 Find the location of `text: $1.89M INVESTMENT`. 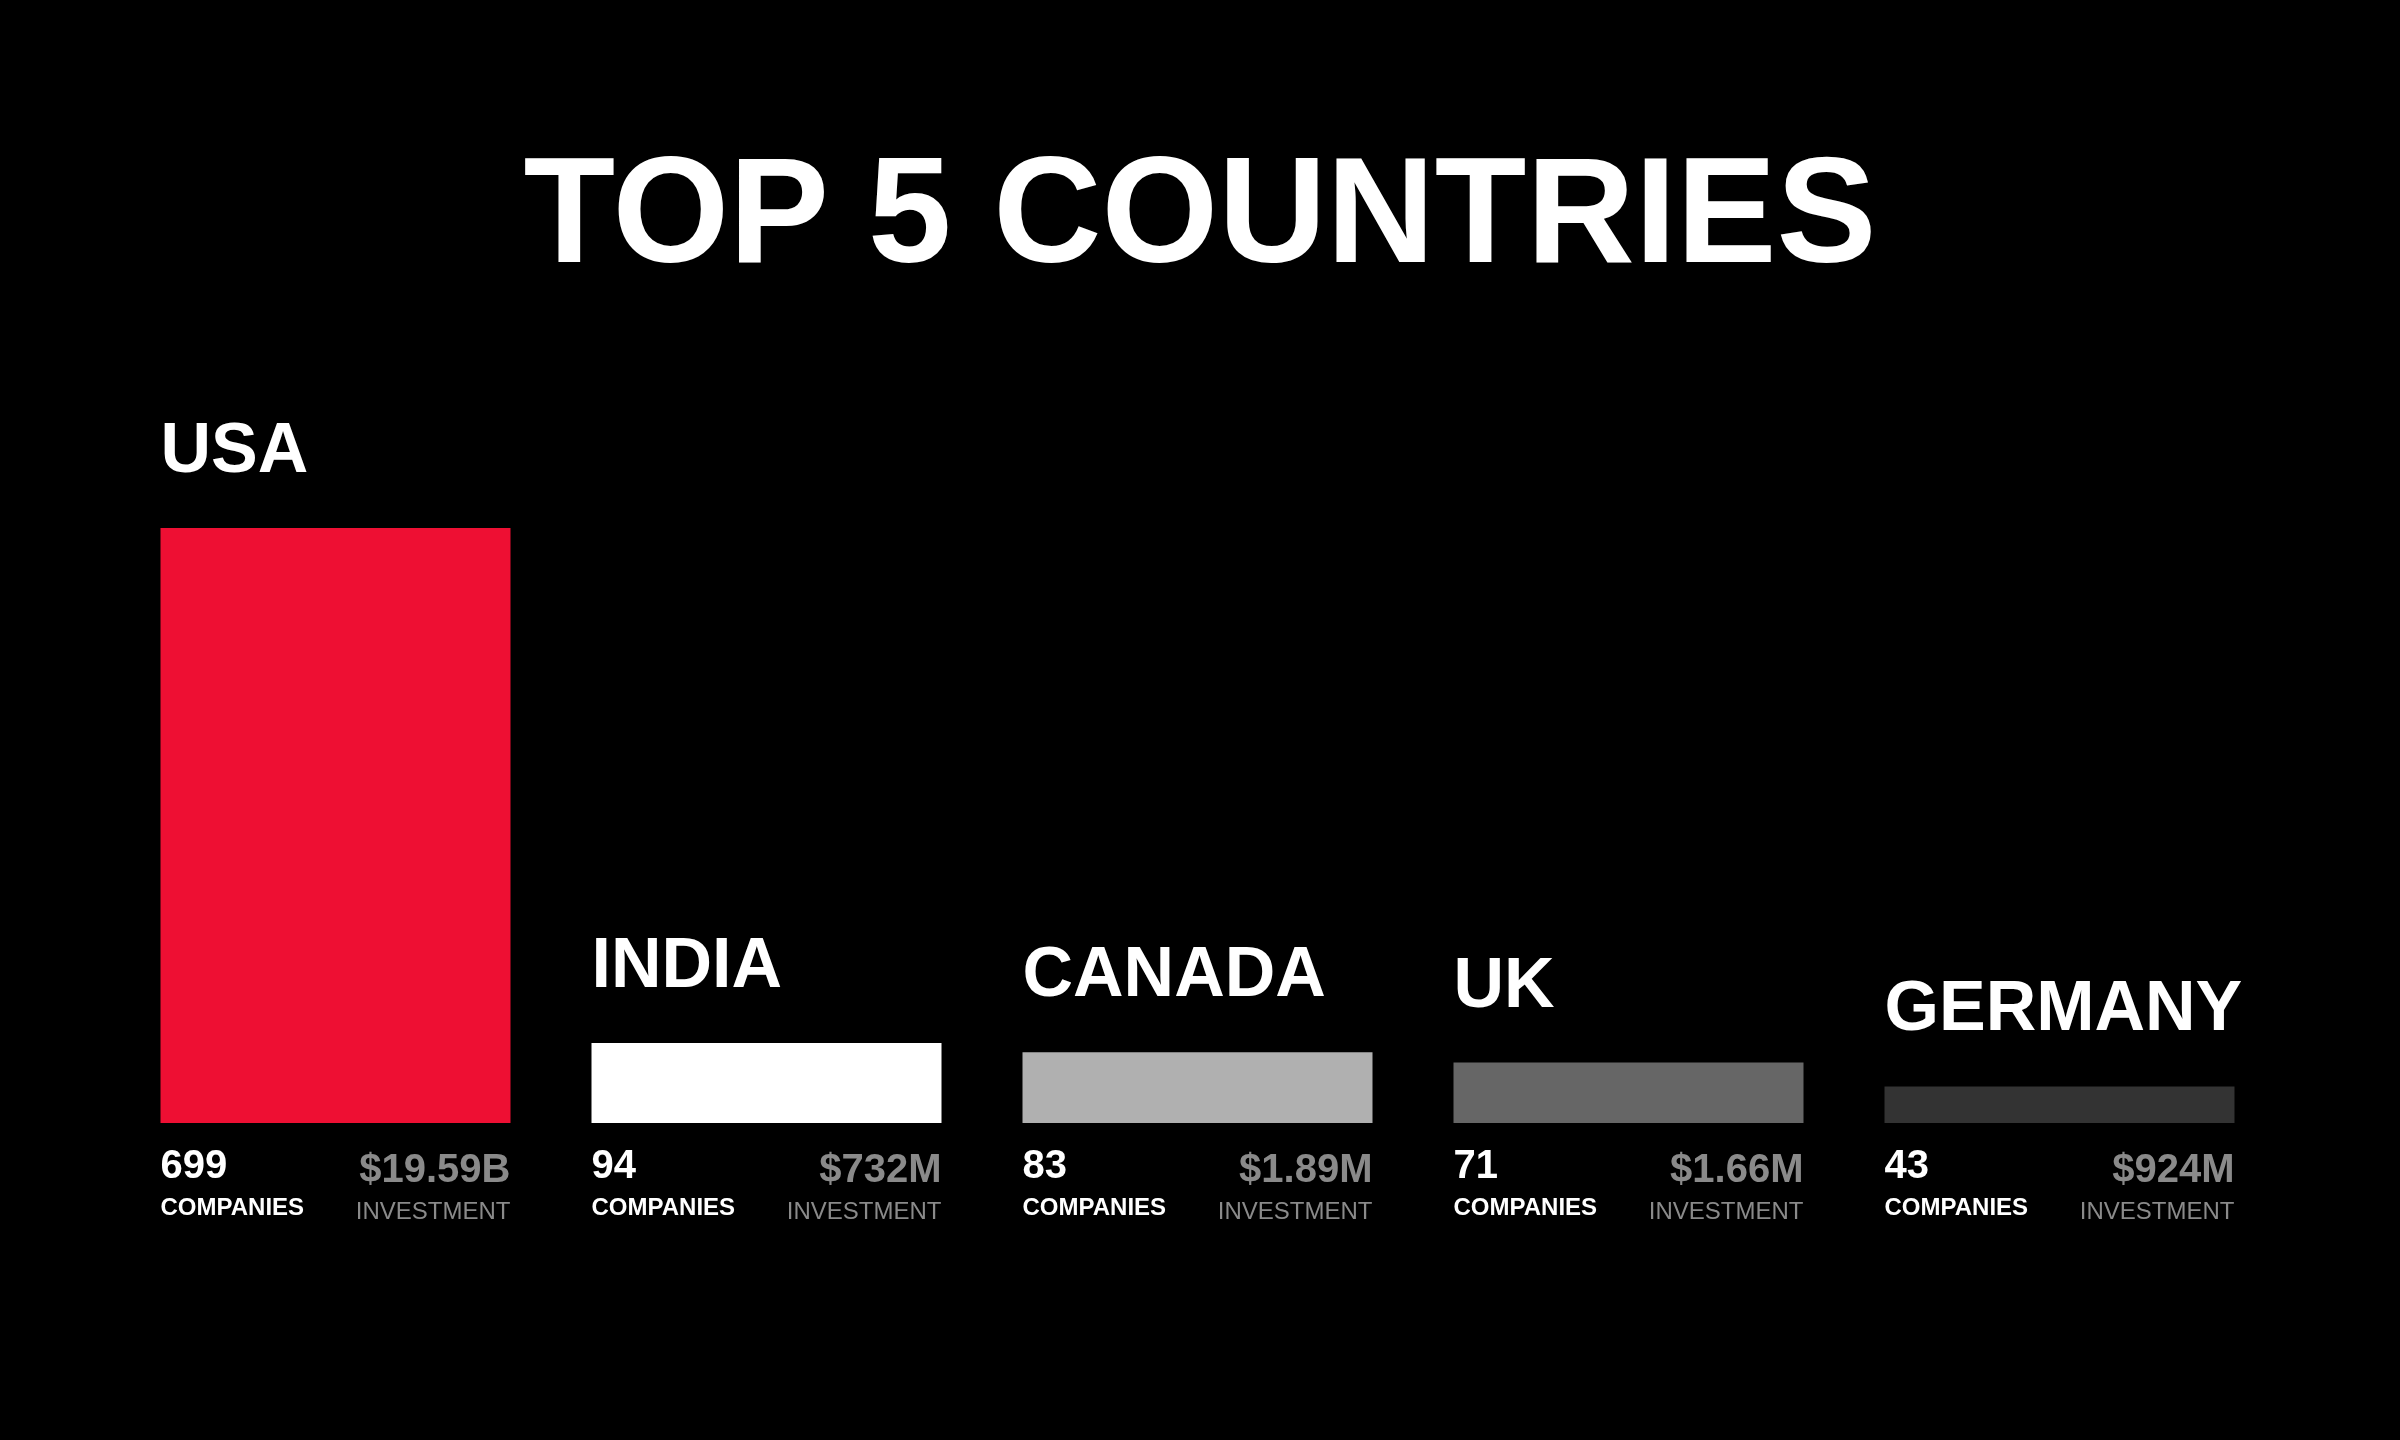

text: $1.89M INVESTMENT is located at coordinates (1295, 1185).